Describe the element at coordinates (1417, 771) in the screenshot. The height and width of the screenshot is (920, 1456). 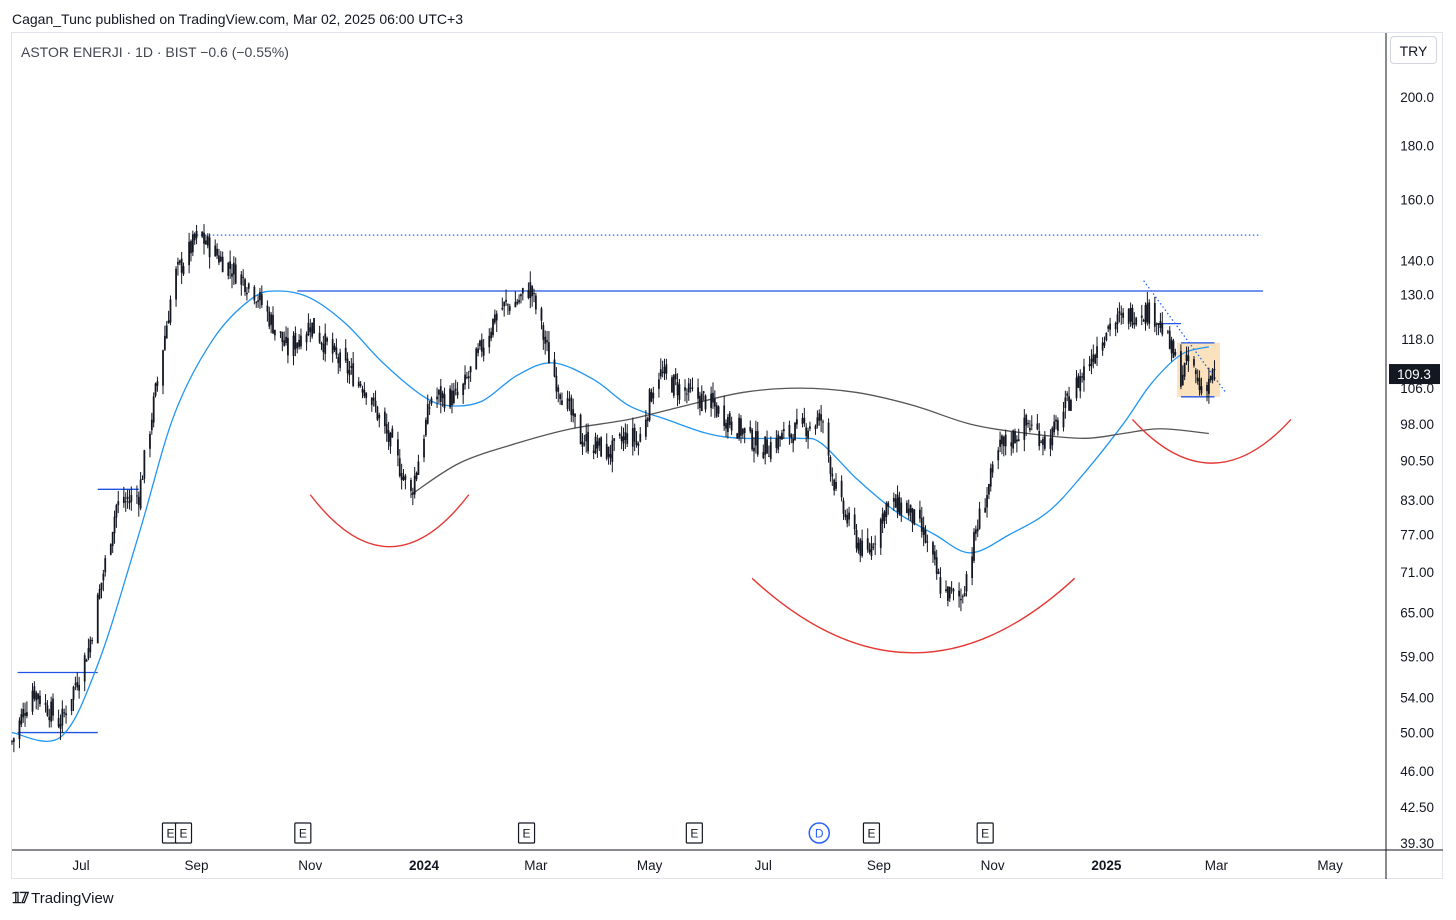
I see `price-tick-label: 46.00` at that location.